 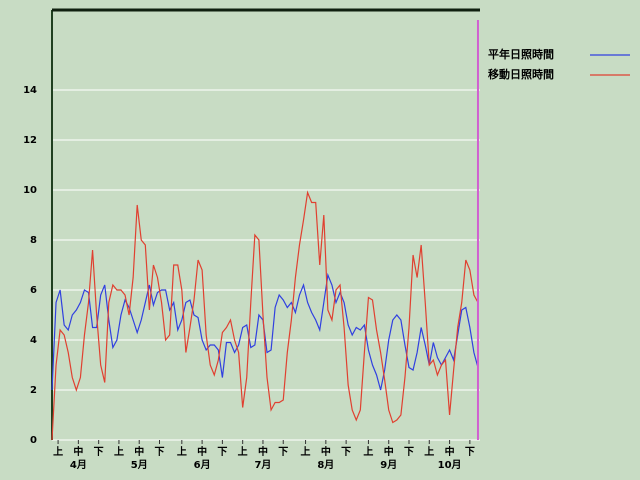 I want to click on y-tick-label: 14, so click(x=30, y=90).